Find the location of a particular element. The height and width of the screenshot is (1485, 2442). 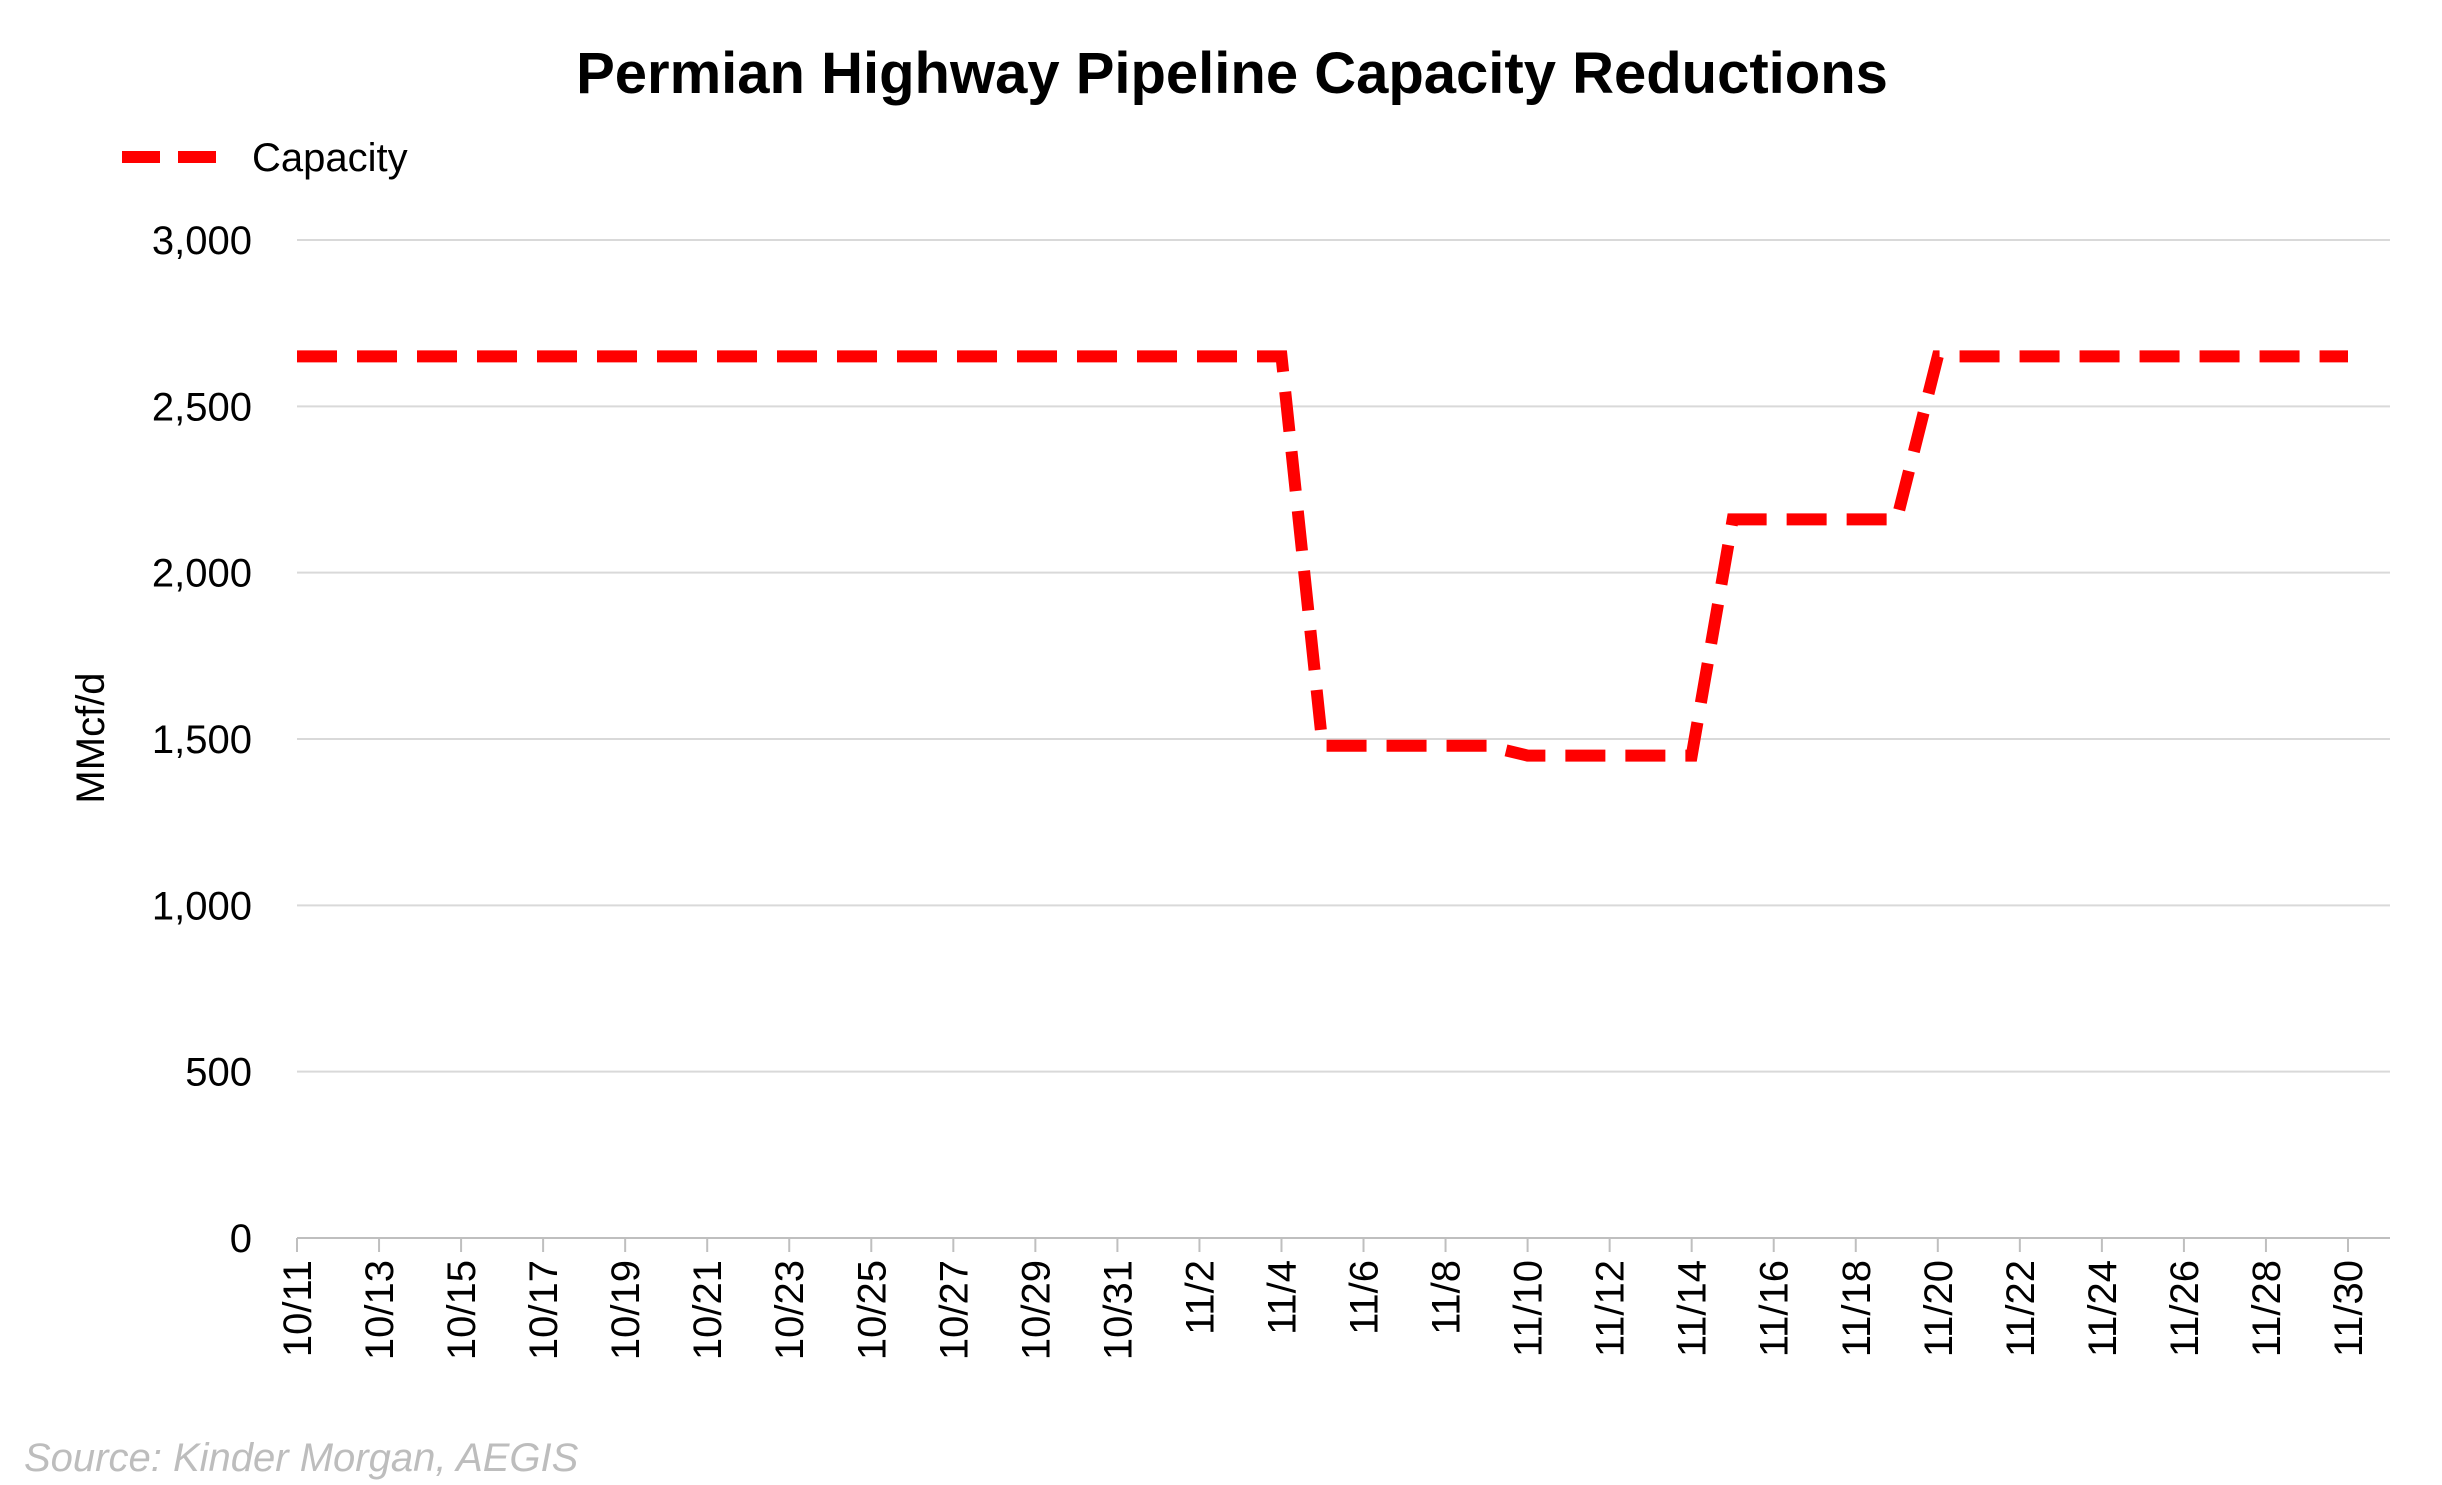

legend: Capacity is located at coordinates (265, 158).